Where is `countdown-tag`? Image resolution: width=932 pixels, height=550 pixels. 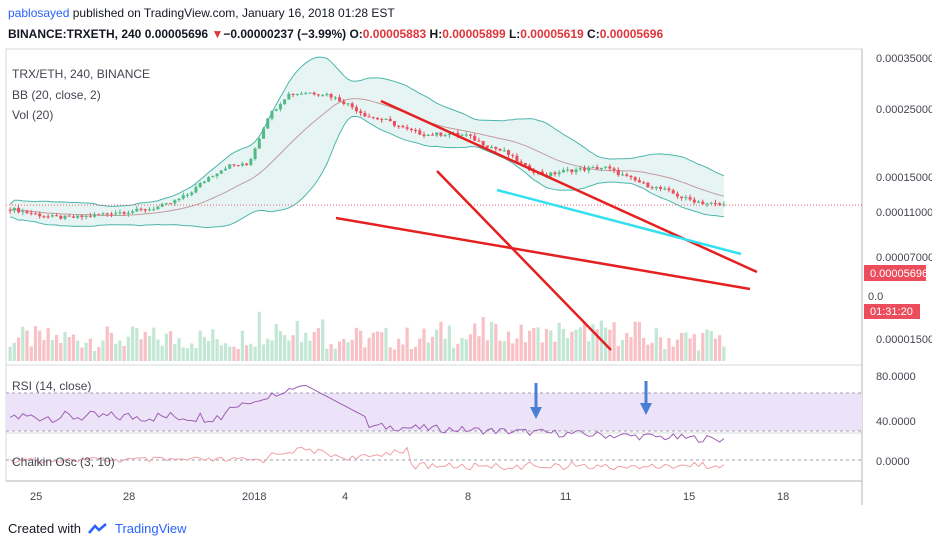
countdown-tag is located at coordinates (892, 311).